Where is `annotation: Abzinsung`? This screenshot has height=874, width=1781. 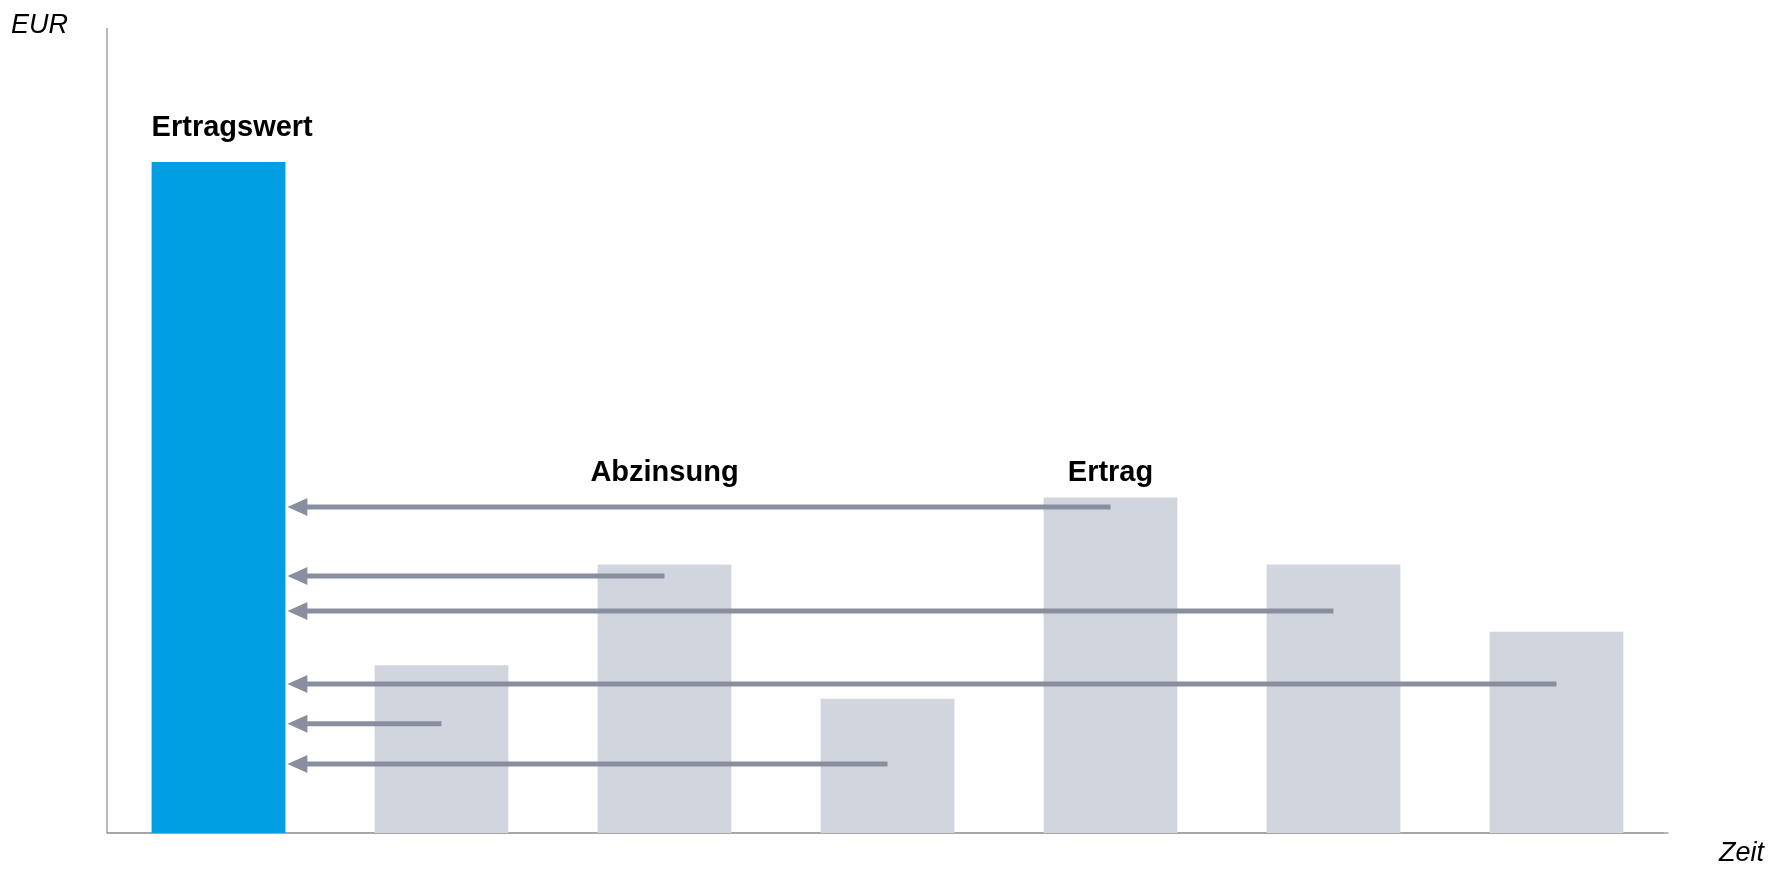
annotation: Abzinsung is located at coordinates (664, 470).